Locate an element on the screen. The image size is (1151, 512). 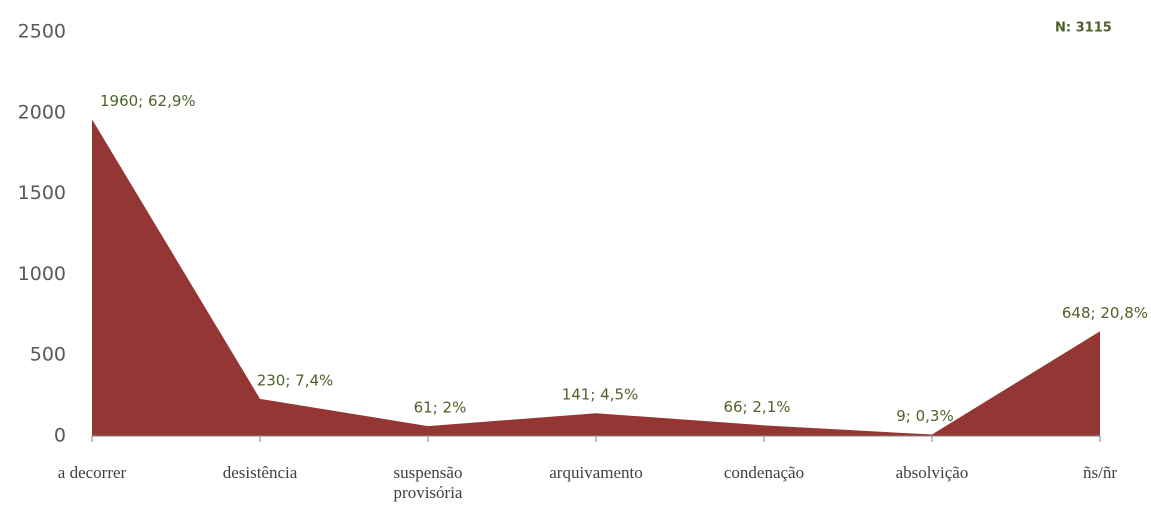
x-tick-label: a decorrer is located at coordinates (92, 472).